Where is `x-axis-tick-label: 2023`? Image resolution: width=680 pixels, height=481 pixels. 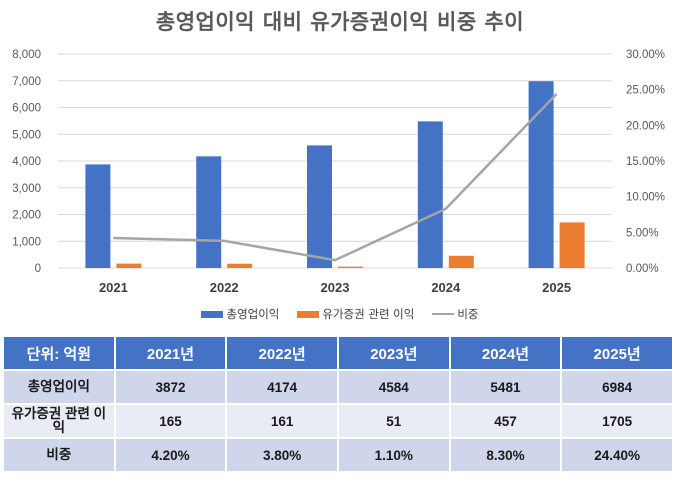 x-axis-tick-label: 2023 is located at coordinates (335, 287).